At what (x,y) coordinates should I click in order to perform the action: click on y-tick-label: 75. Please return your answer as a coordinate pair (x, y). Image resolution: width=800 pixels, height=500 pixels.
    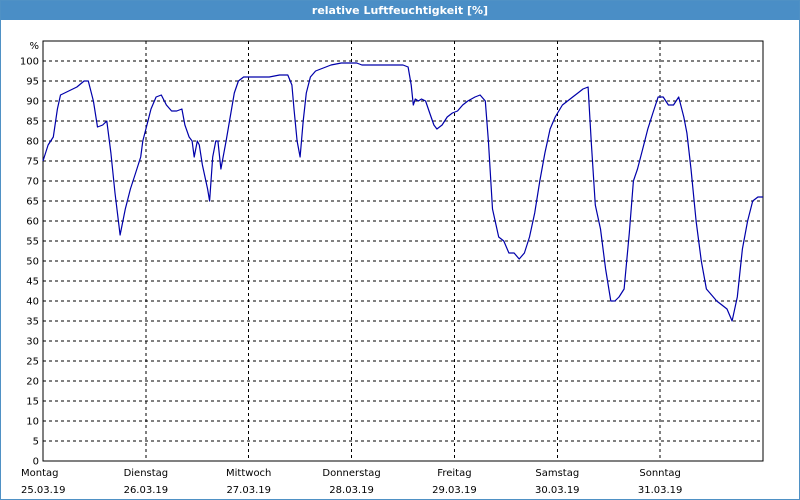
    Looking at the image, I should click on (32, 162).